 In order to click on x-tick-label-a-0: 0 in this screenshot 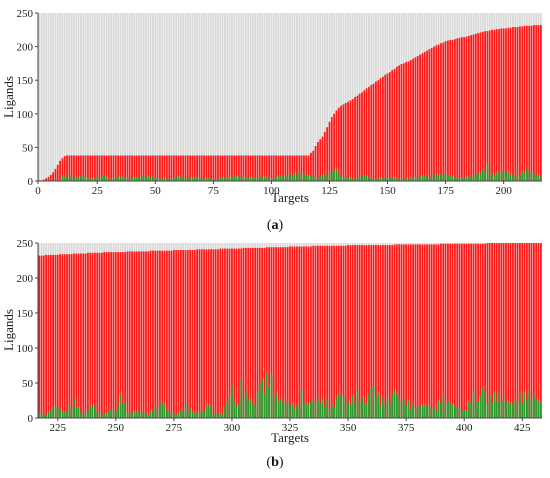, I will do `click(38, 191)`.